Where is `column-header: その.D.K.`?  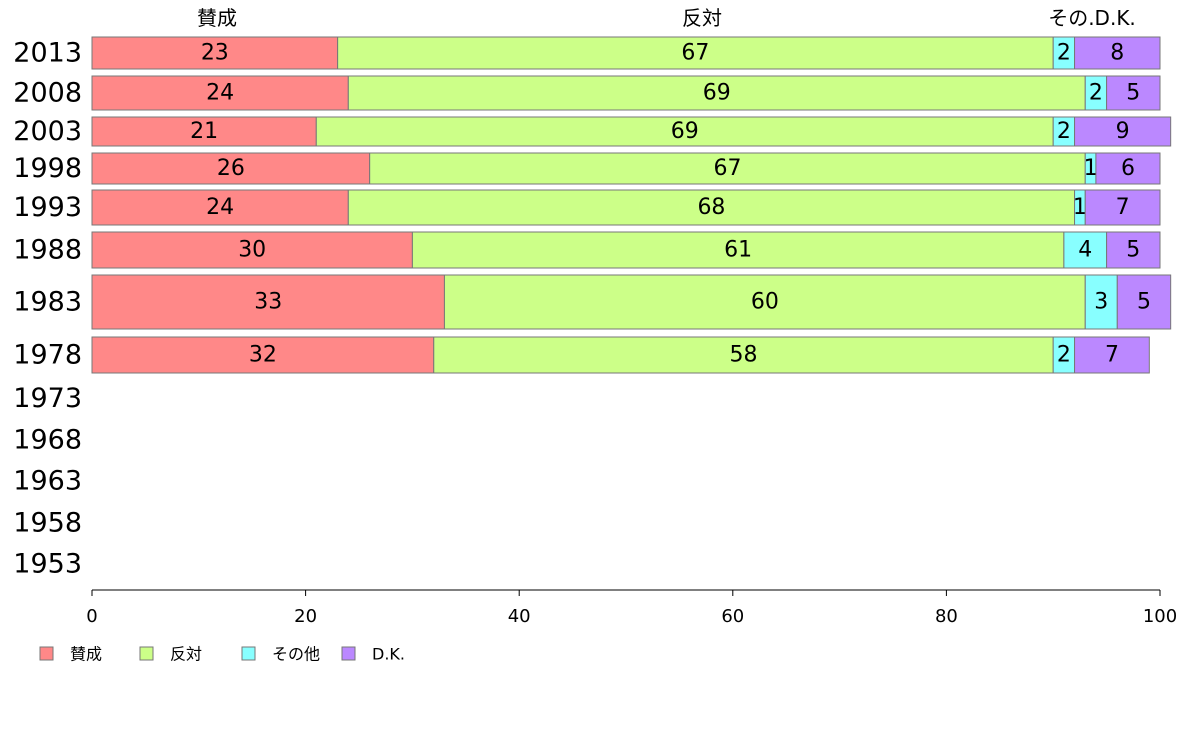
column-header: その.D.K. is located at coordinates (1092, 18).